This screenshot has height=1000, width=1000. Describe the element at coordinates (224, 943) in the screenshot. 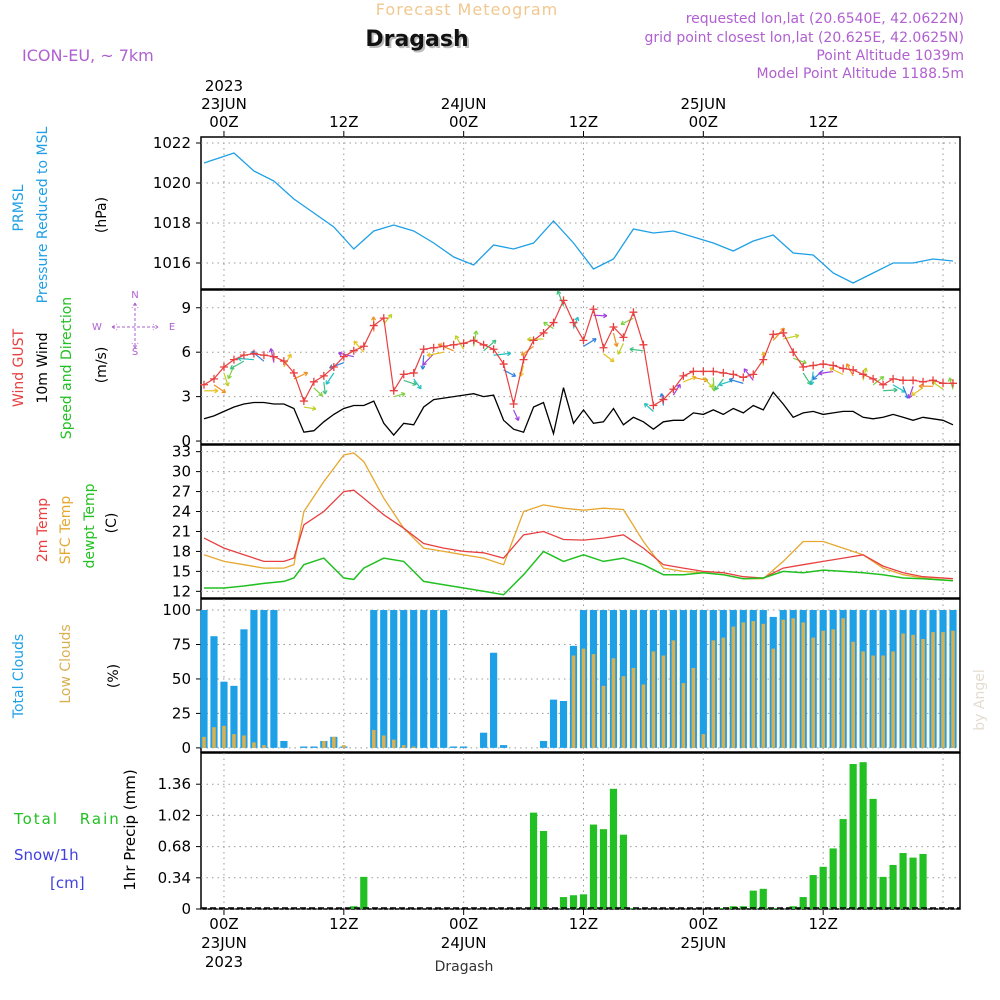

I see `bottom-axis-label: 23JUN` at that location.